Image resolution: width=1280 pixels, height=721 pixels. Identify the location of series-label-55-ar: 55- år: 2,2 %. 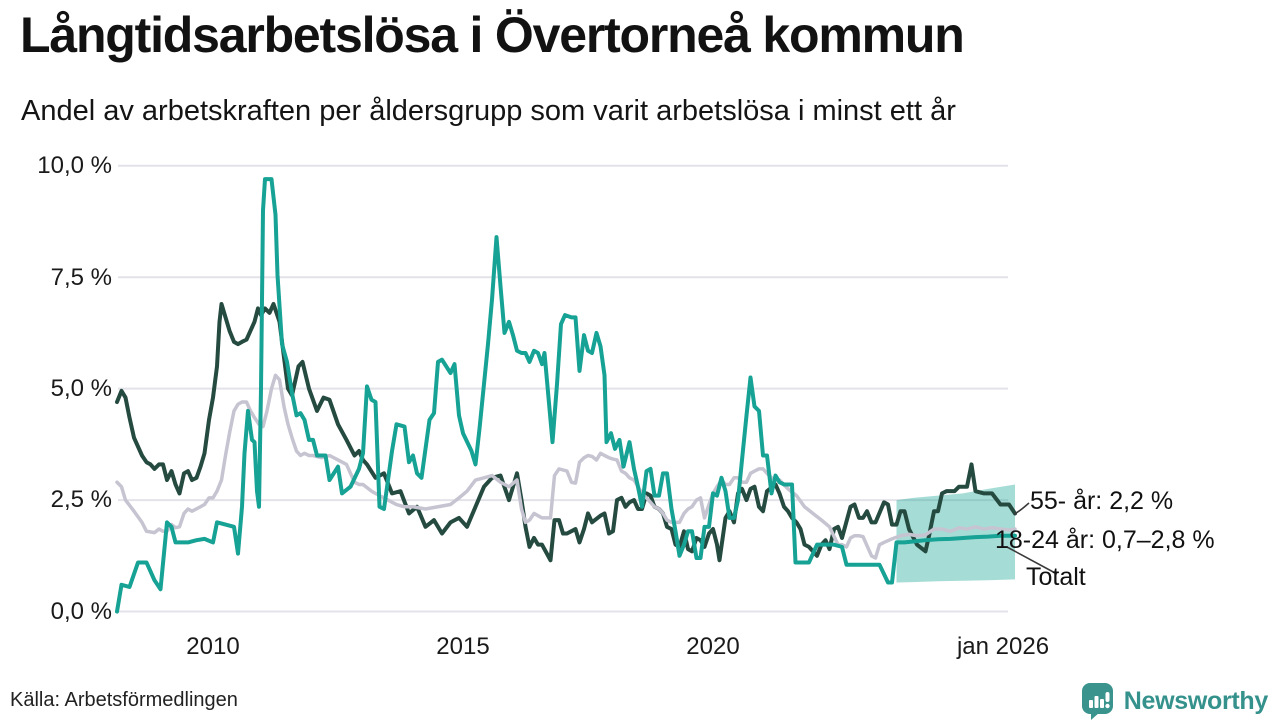
(1102, 501).